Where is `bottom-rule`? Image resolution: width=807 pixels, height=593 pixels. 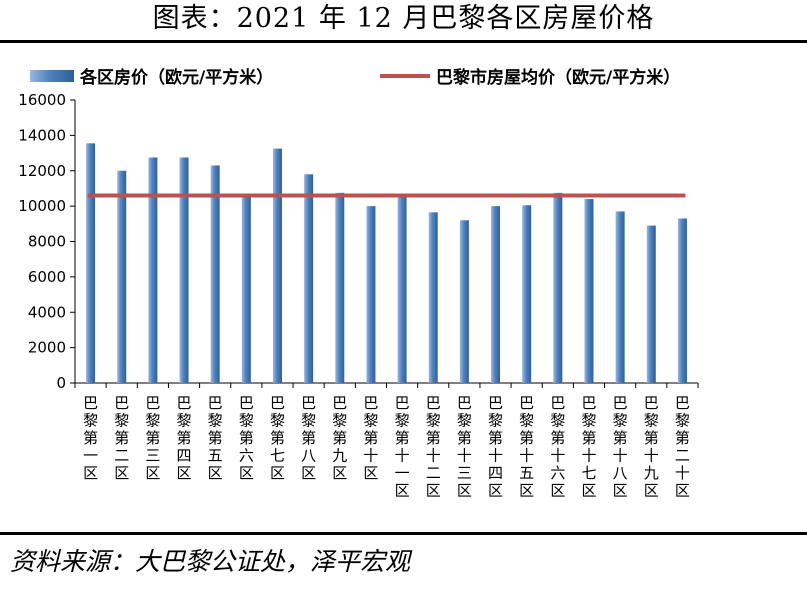
bottom-rule is located at coordinates (403, 533).